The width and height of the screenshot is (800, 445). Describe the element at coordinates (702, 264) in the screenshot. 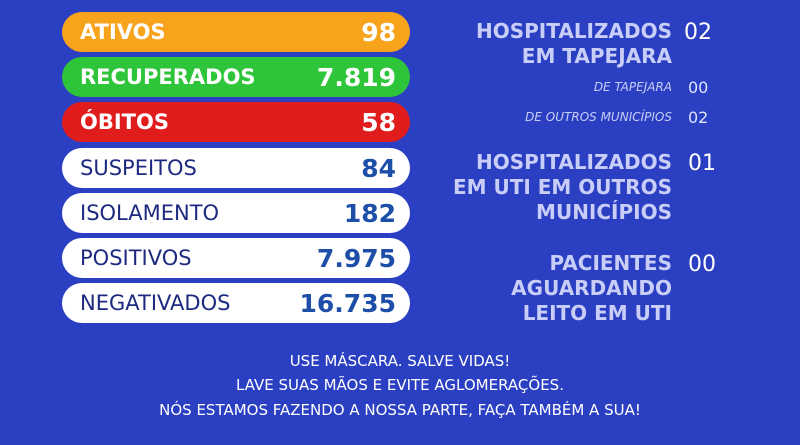

I see `waiting-value: 00` at that location.